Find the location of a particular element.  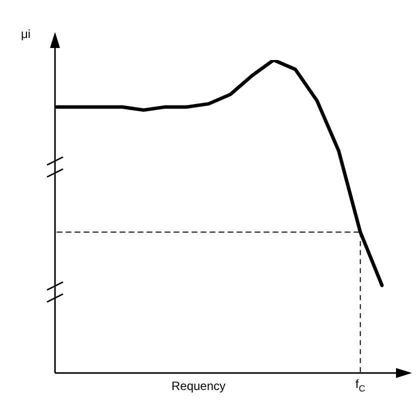

x-axis-title: Requency is located at coordinates (198, 386).